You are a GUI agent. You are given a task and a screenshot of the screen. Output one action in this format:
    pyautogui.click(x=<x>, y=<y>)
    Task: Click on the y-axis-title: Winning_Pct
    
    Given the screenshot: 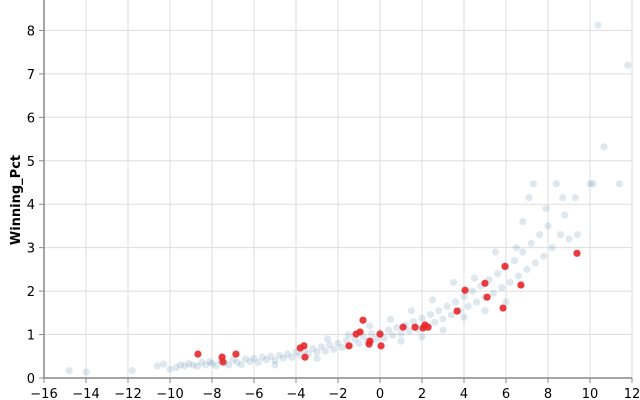 What is the action you would take?
    pyautogui.click(x=16, y=200)
    